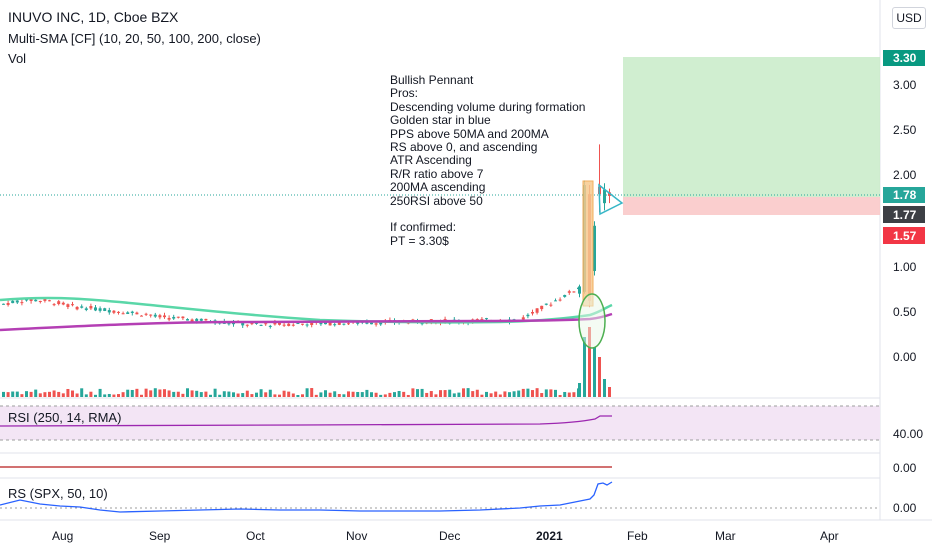 This screenshot has height=550, width=932. I want to click on annotation-line: 200MA ascending, so click(438, 187).